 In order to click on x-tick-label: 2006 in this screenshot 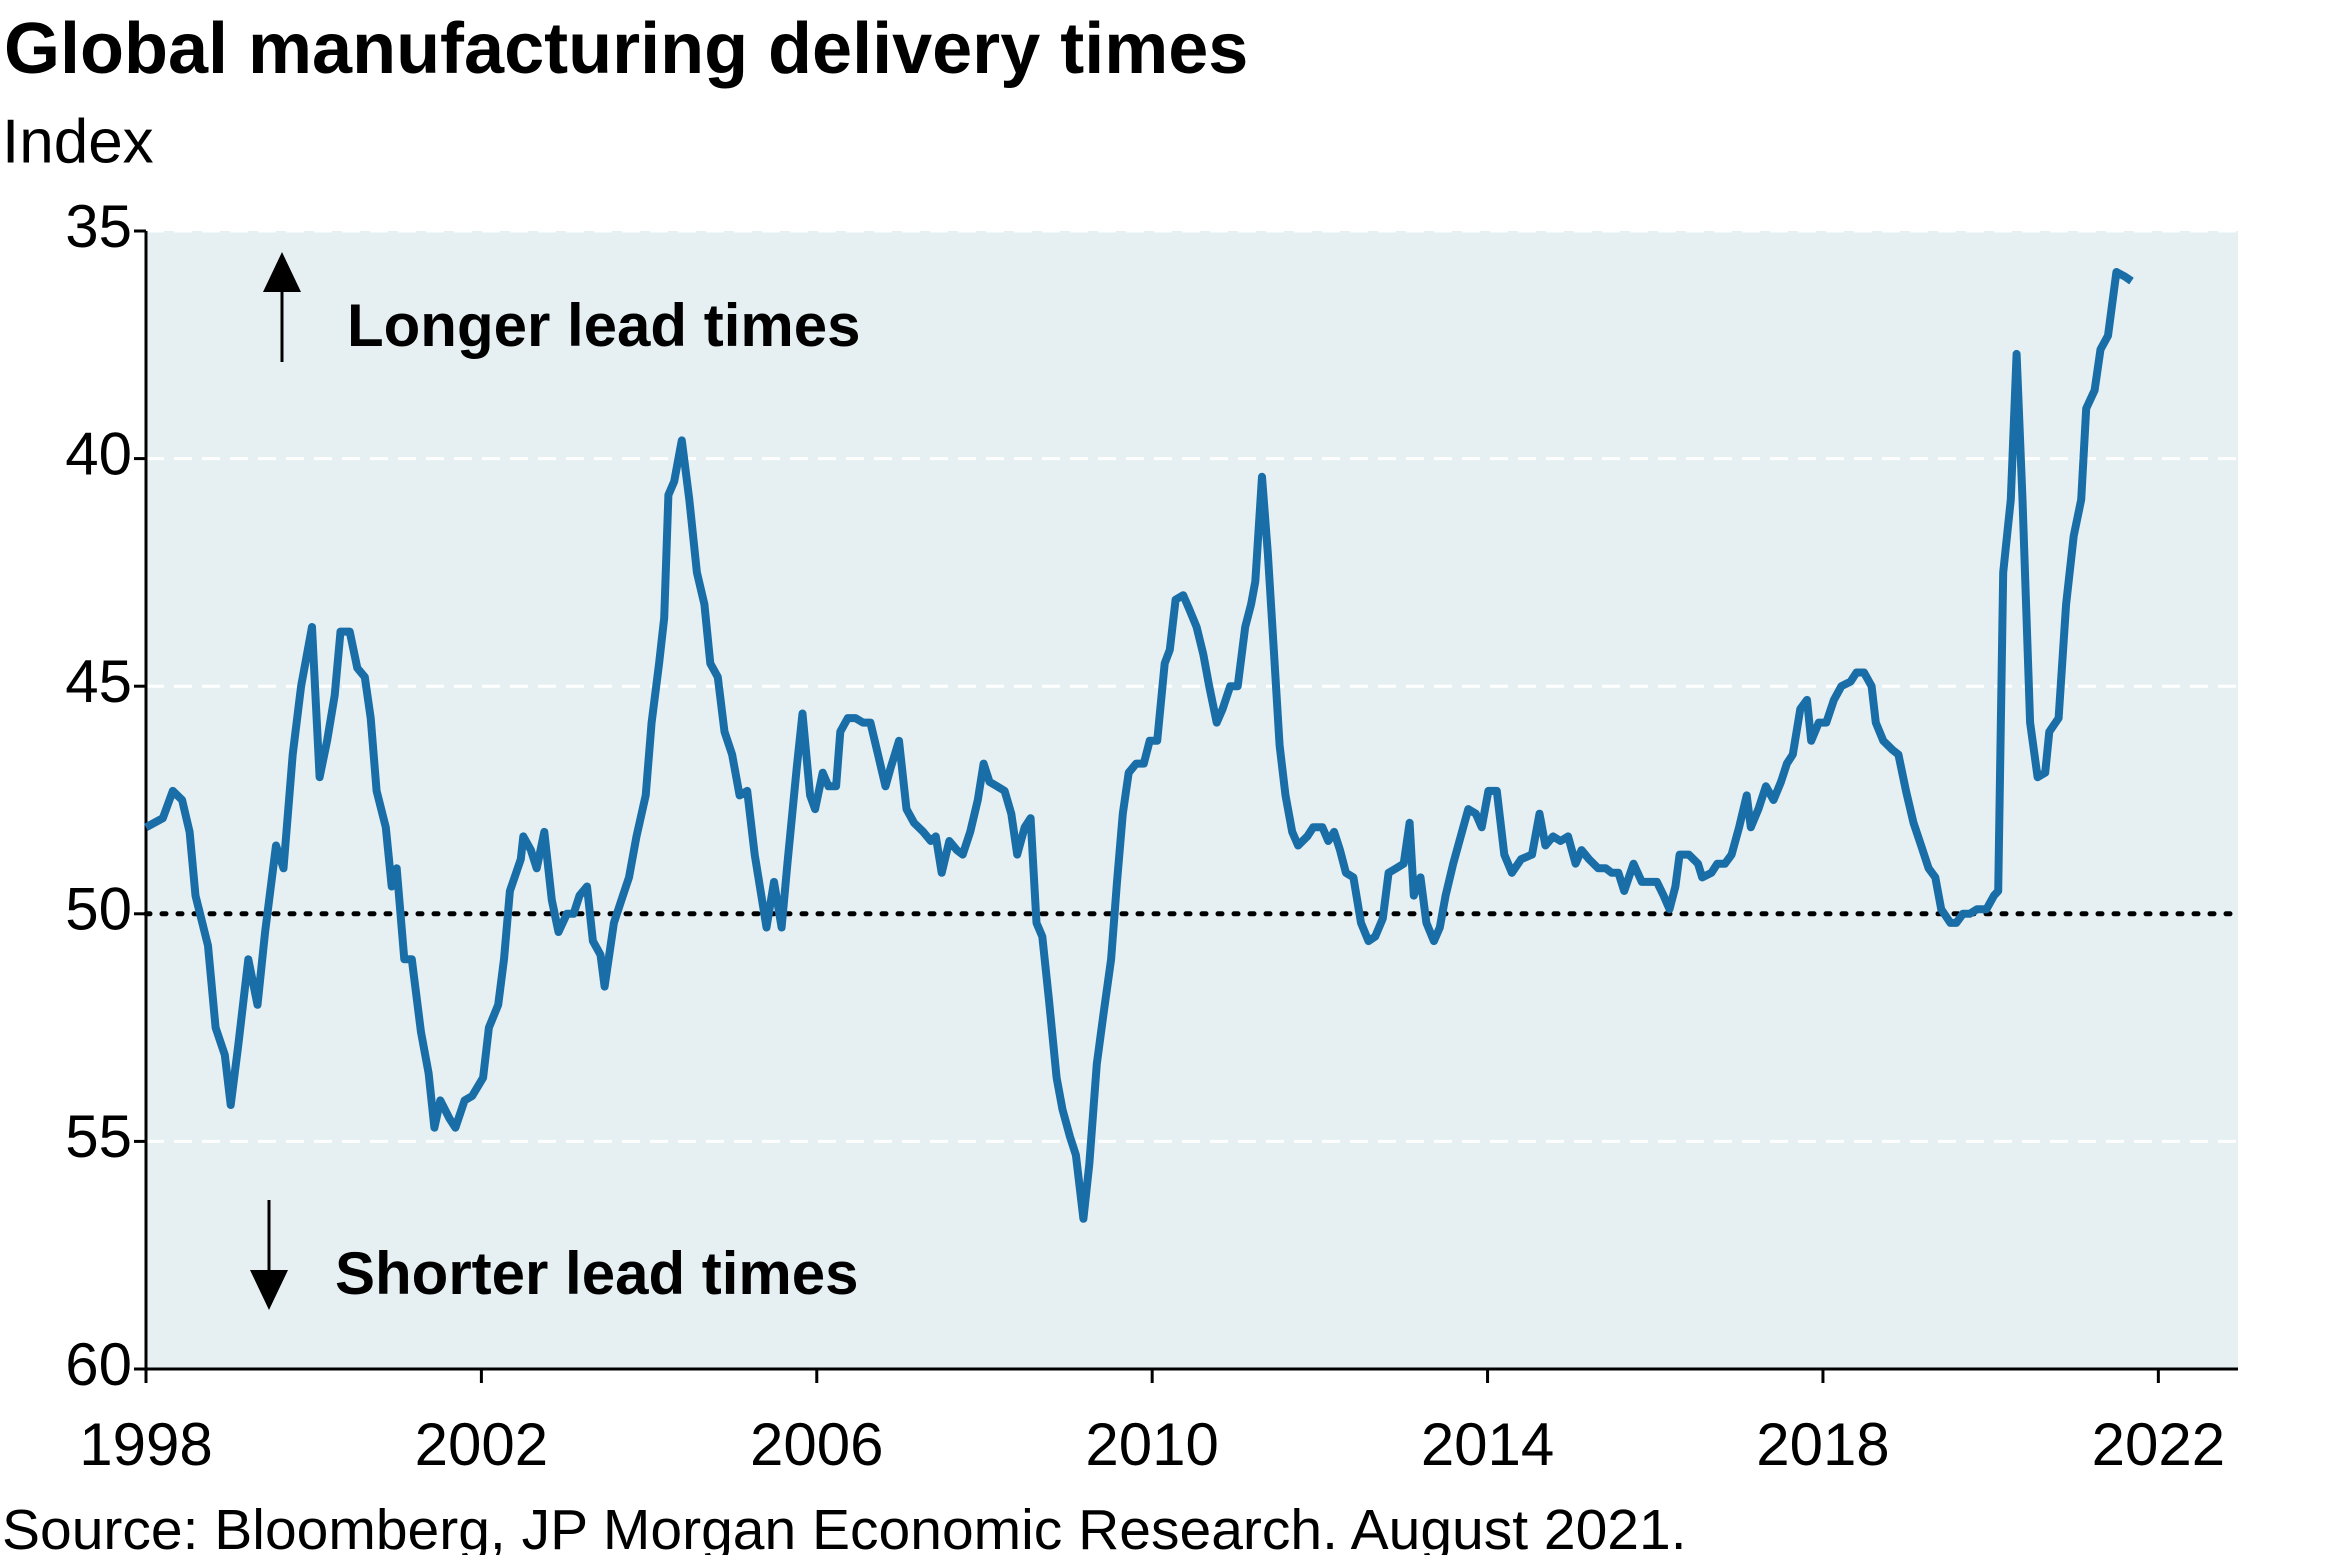, I will do `click(816, 1444)`.